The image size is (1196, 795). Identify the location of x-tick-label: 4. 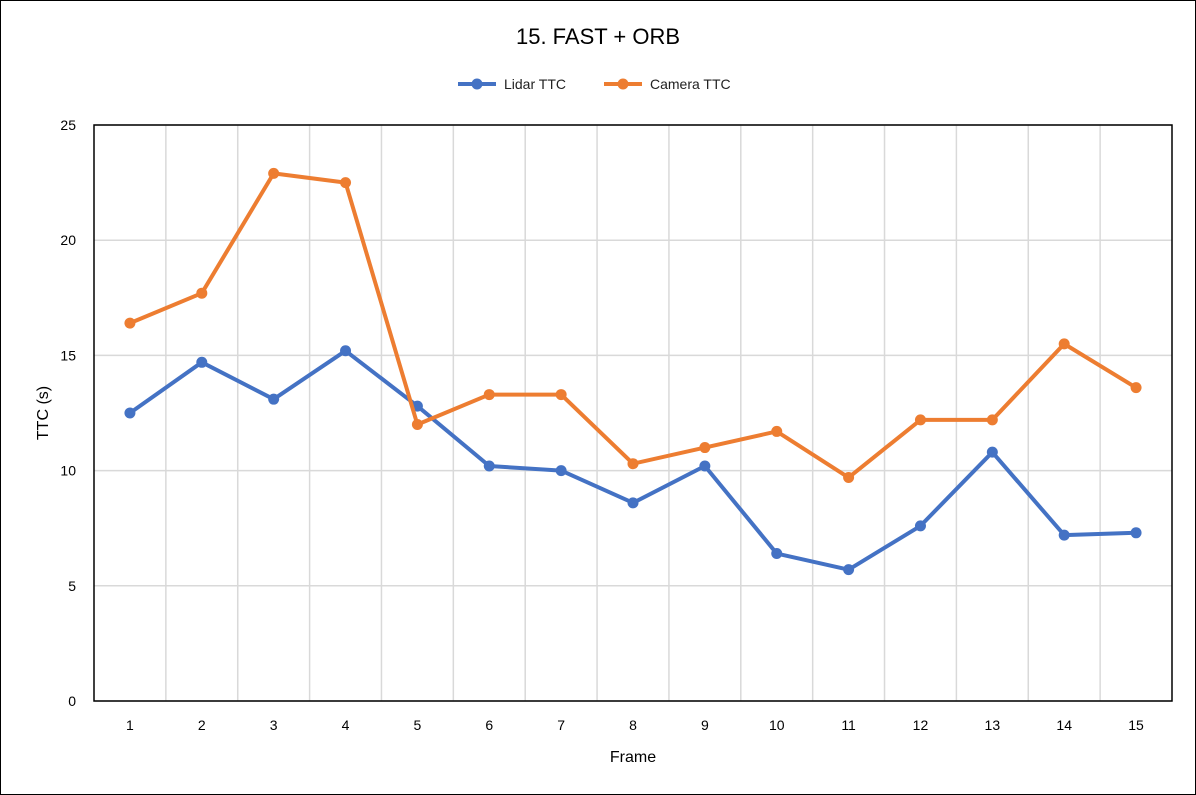
(346, 725).